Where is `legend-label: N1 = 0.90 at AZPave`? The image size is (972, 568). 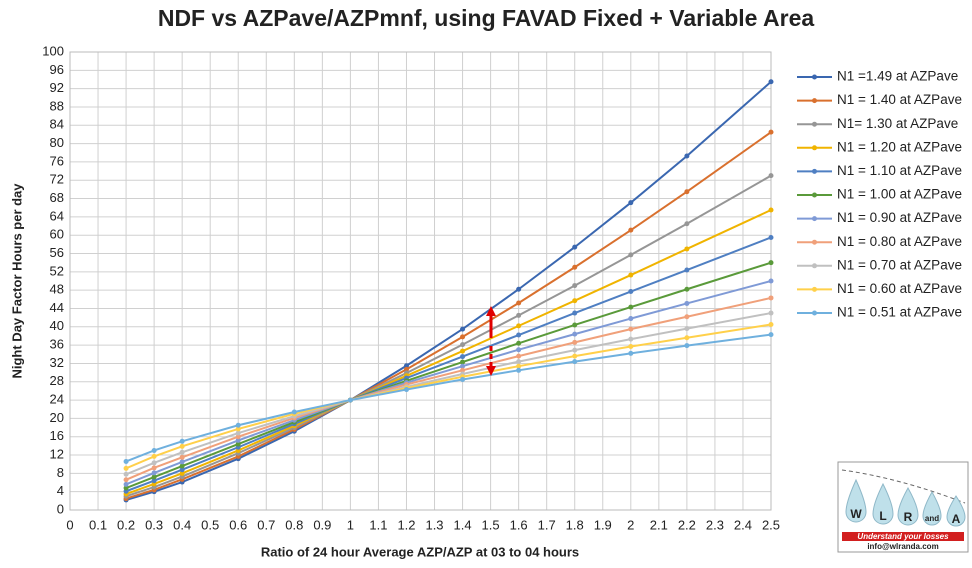
legend-label: N1 = 0.90 at AZPave is located at coordinates (899, 217).